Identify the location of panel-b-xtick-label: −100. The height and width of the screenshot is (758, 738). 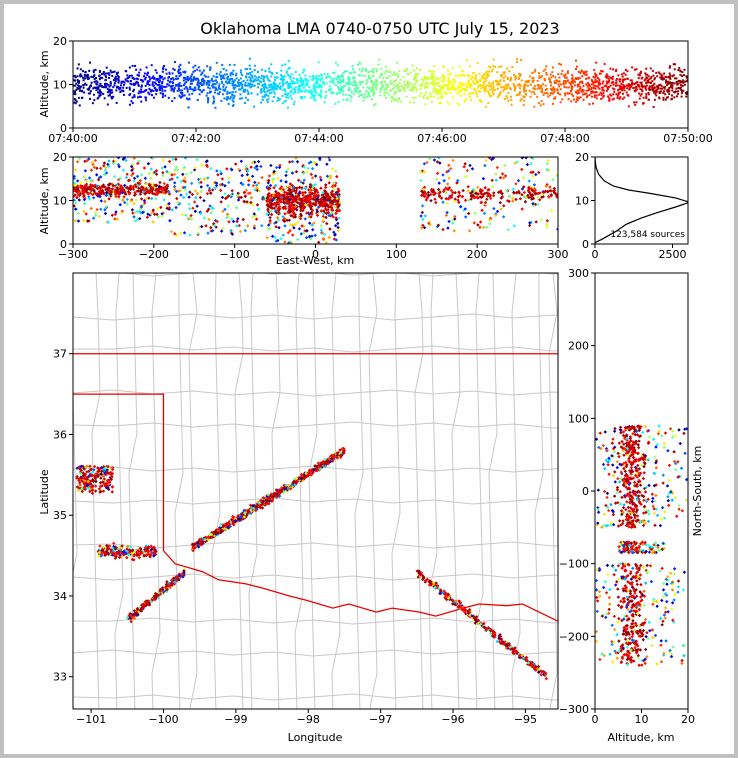
(235, 254).